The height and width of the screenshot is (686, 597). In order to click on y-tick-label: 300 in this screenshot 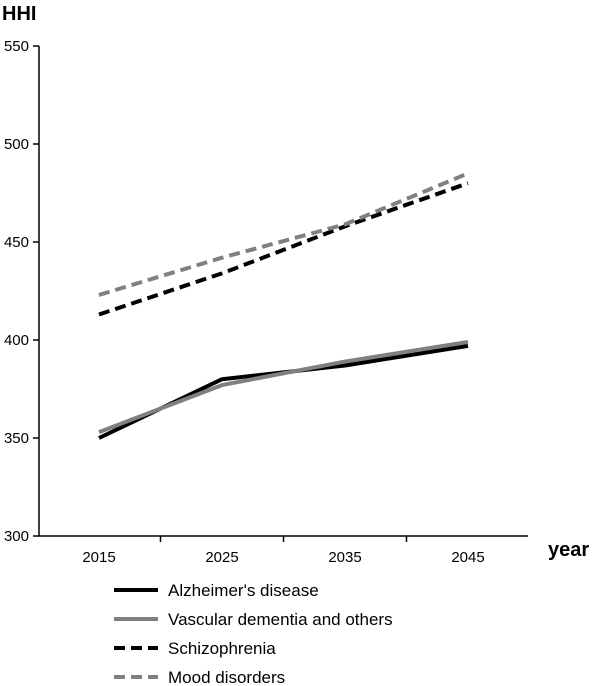, I will do `click(16, 536)`.